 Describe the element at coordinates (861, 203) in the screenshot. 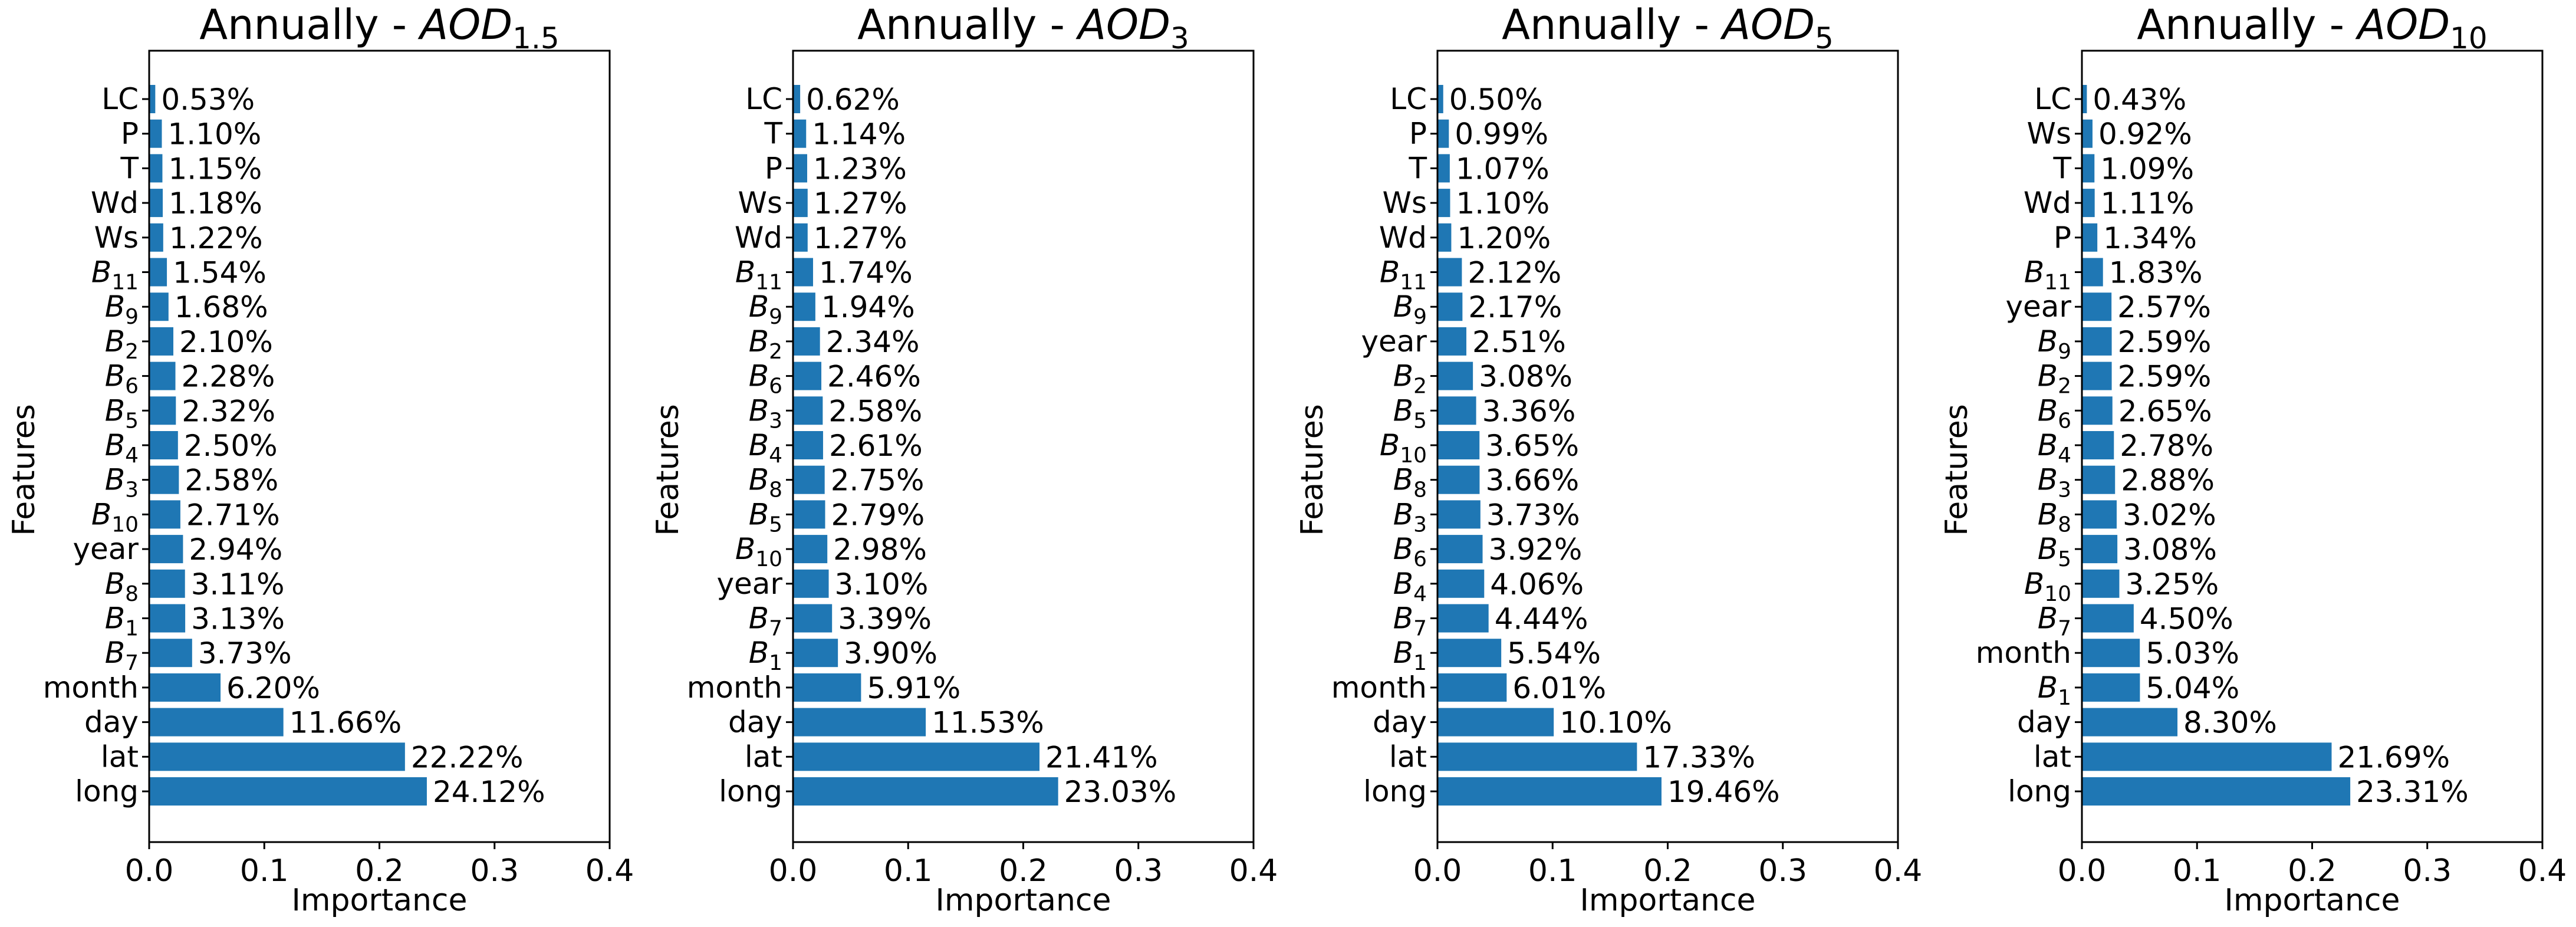

I see `data-label: 1.27%` at that location.